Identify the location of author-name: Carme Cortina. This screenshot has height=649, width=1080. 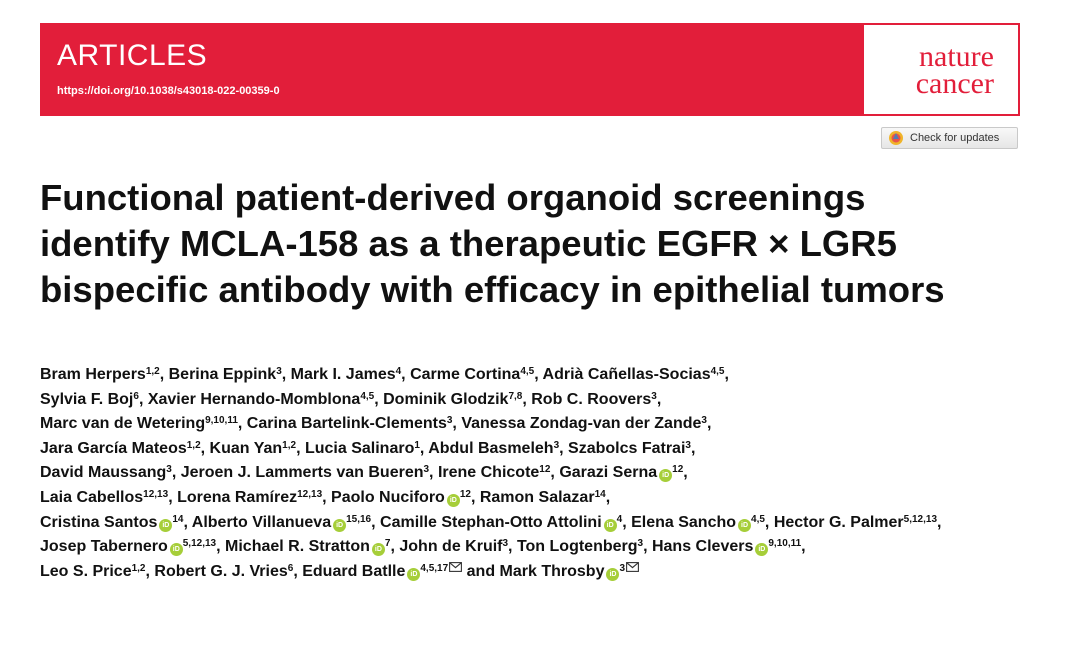
(465, 374).